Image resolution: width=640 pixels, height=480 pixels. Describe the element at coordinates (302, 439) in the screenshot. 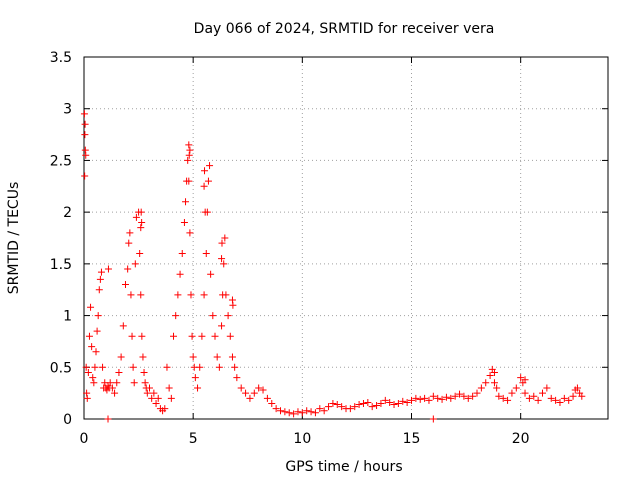

I see `x-tick-label: 10` at that location.